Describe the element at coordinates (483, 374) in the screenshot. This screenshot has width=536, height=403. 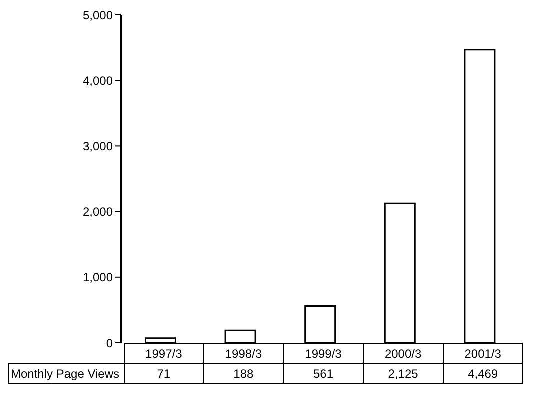
I see `data-label: 4,469` at that location.